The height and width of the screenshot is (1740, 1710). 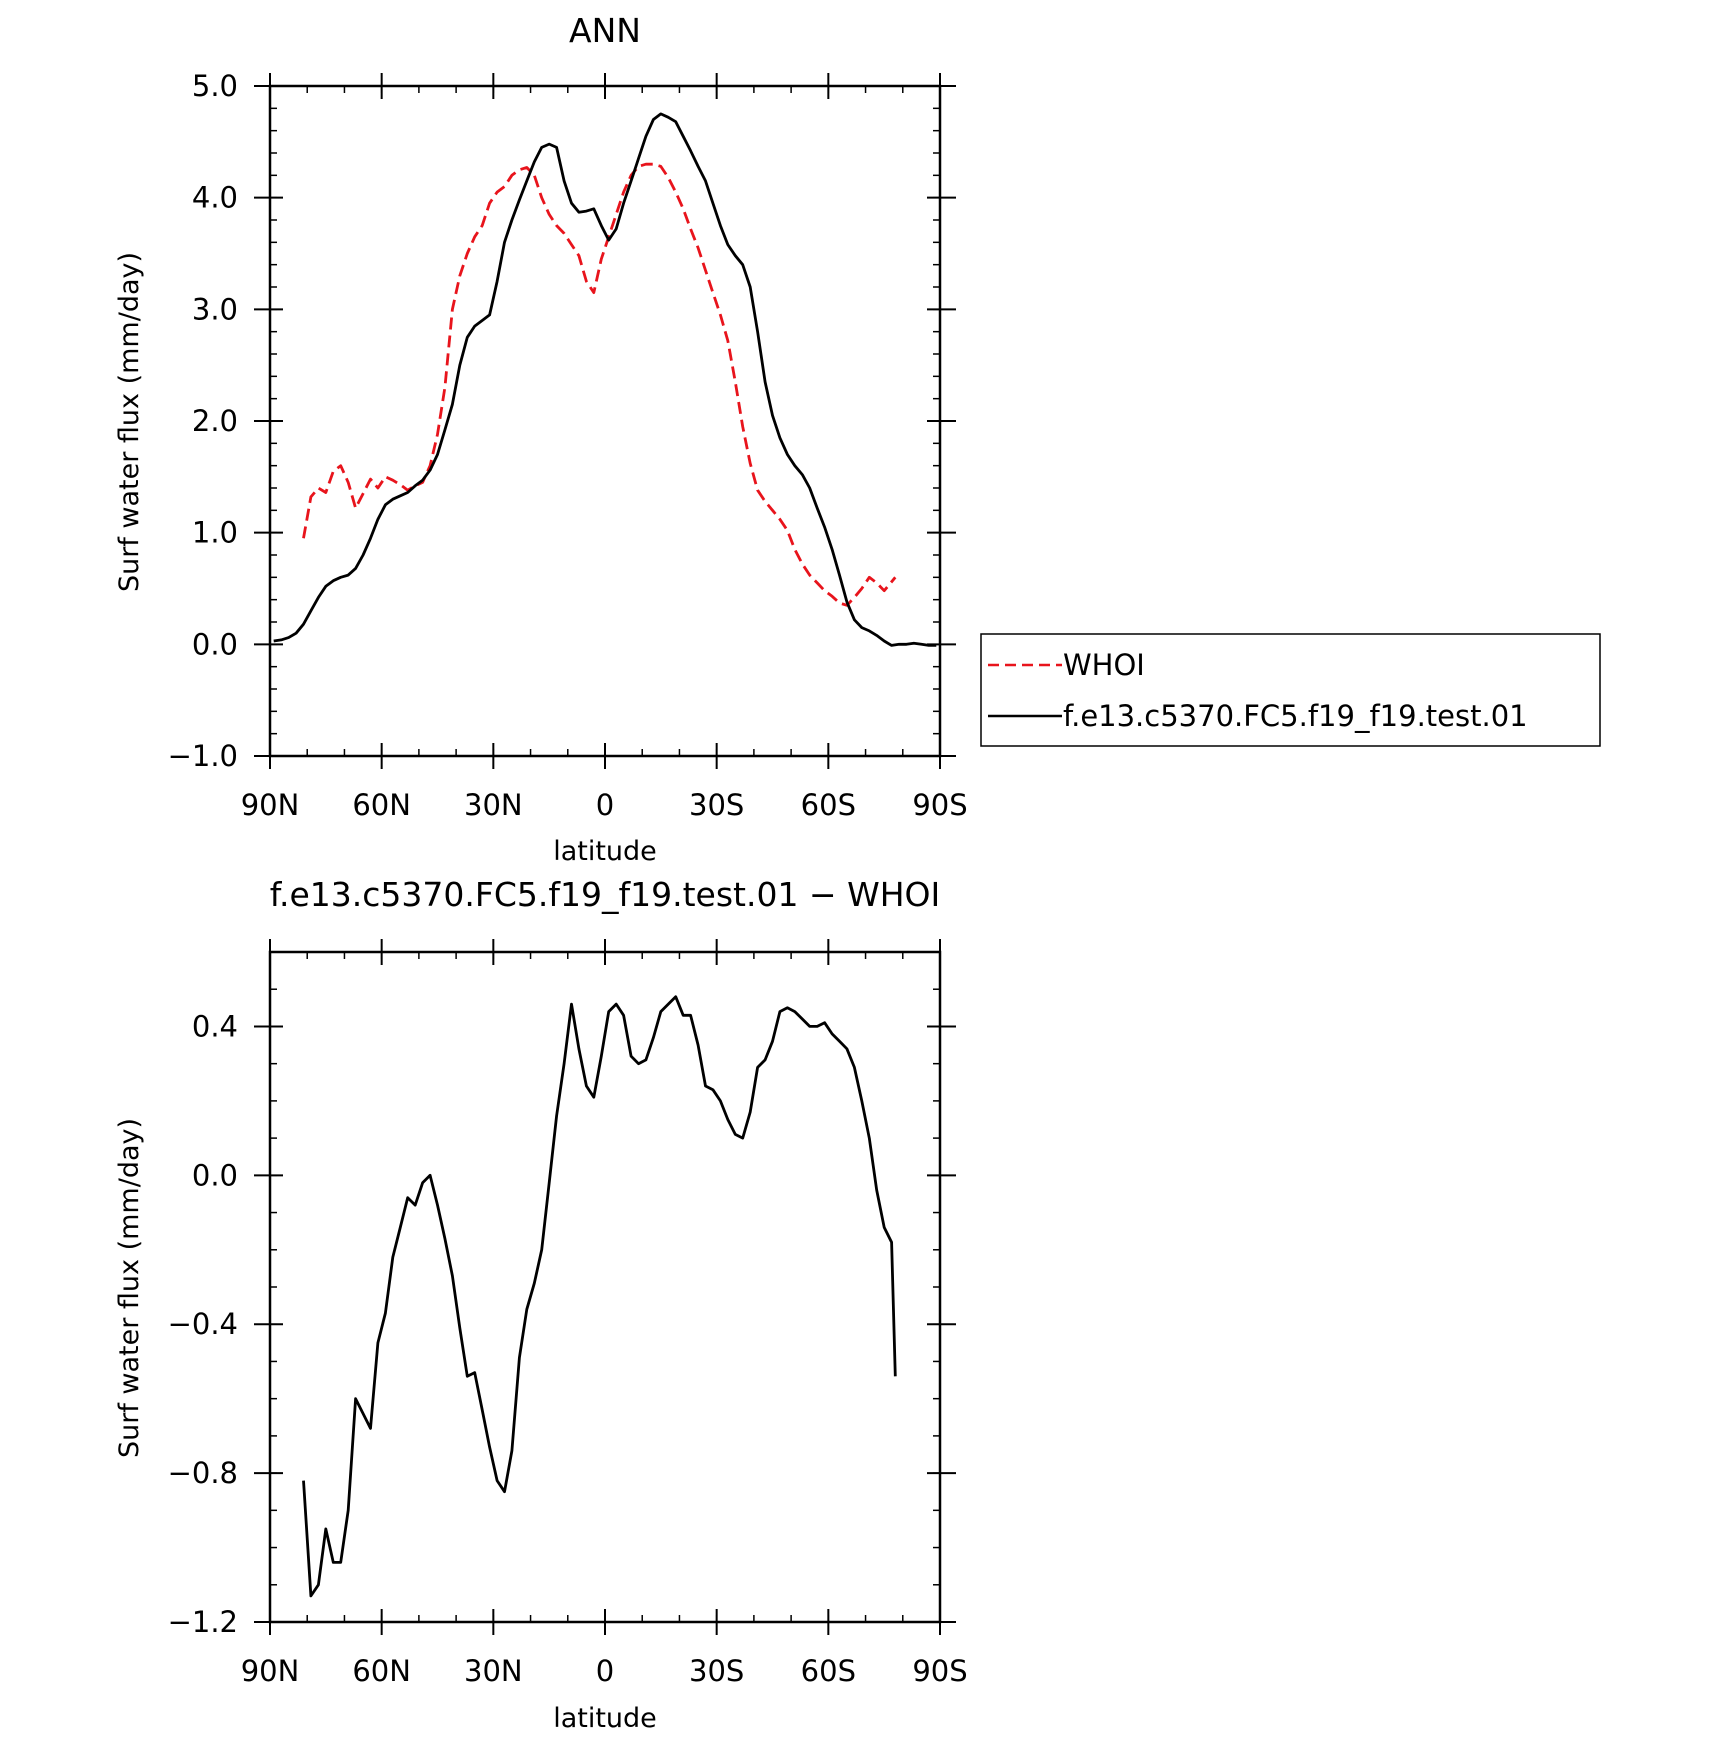 I want to click on bottom-x-axis-label: latitude, so click(x=605, y=1718).